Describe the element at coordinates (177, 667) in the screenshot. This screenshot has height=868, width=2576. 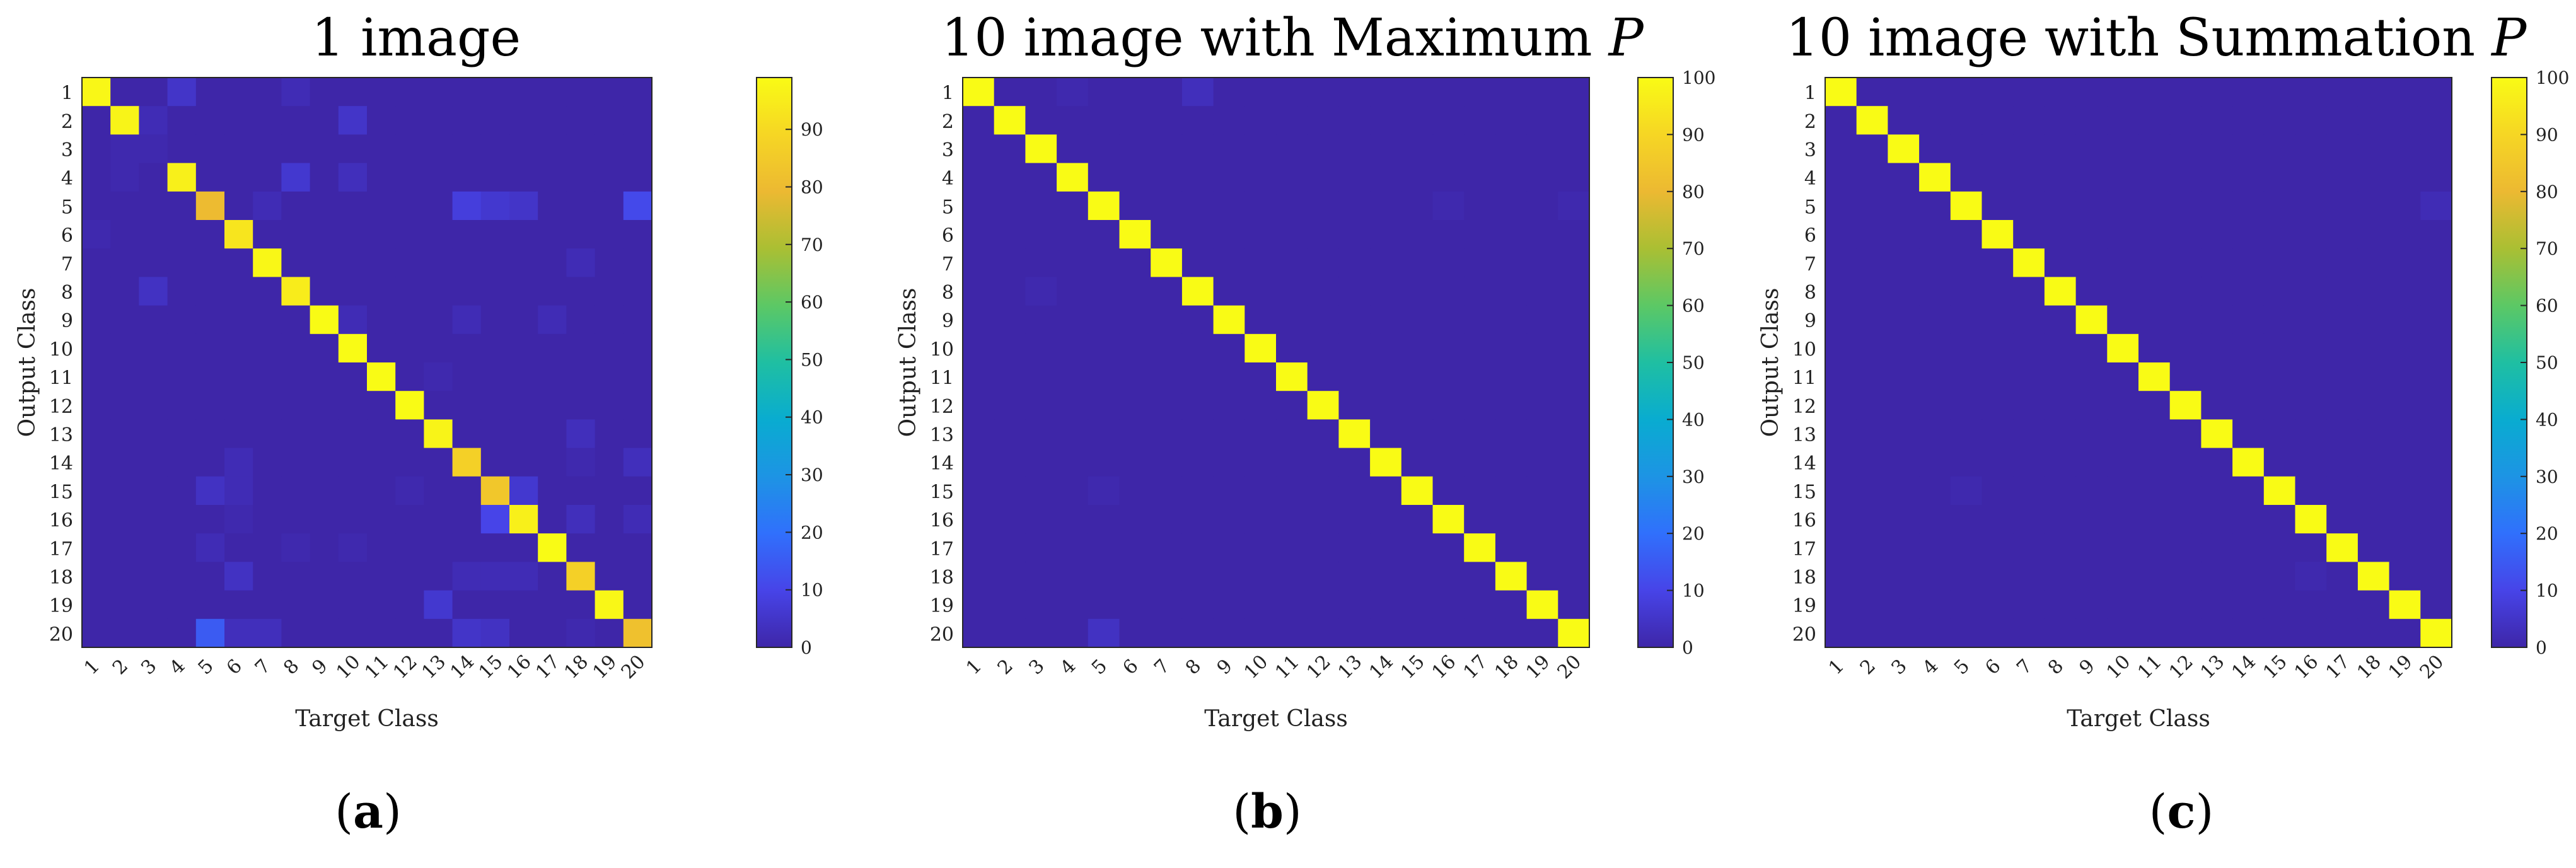
I see `x-tick-label: 4` at that location.